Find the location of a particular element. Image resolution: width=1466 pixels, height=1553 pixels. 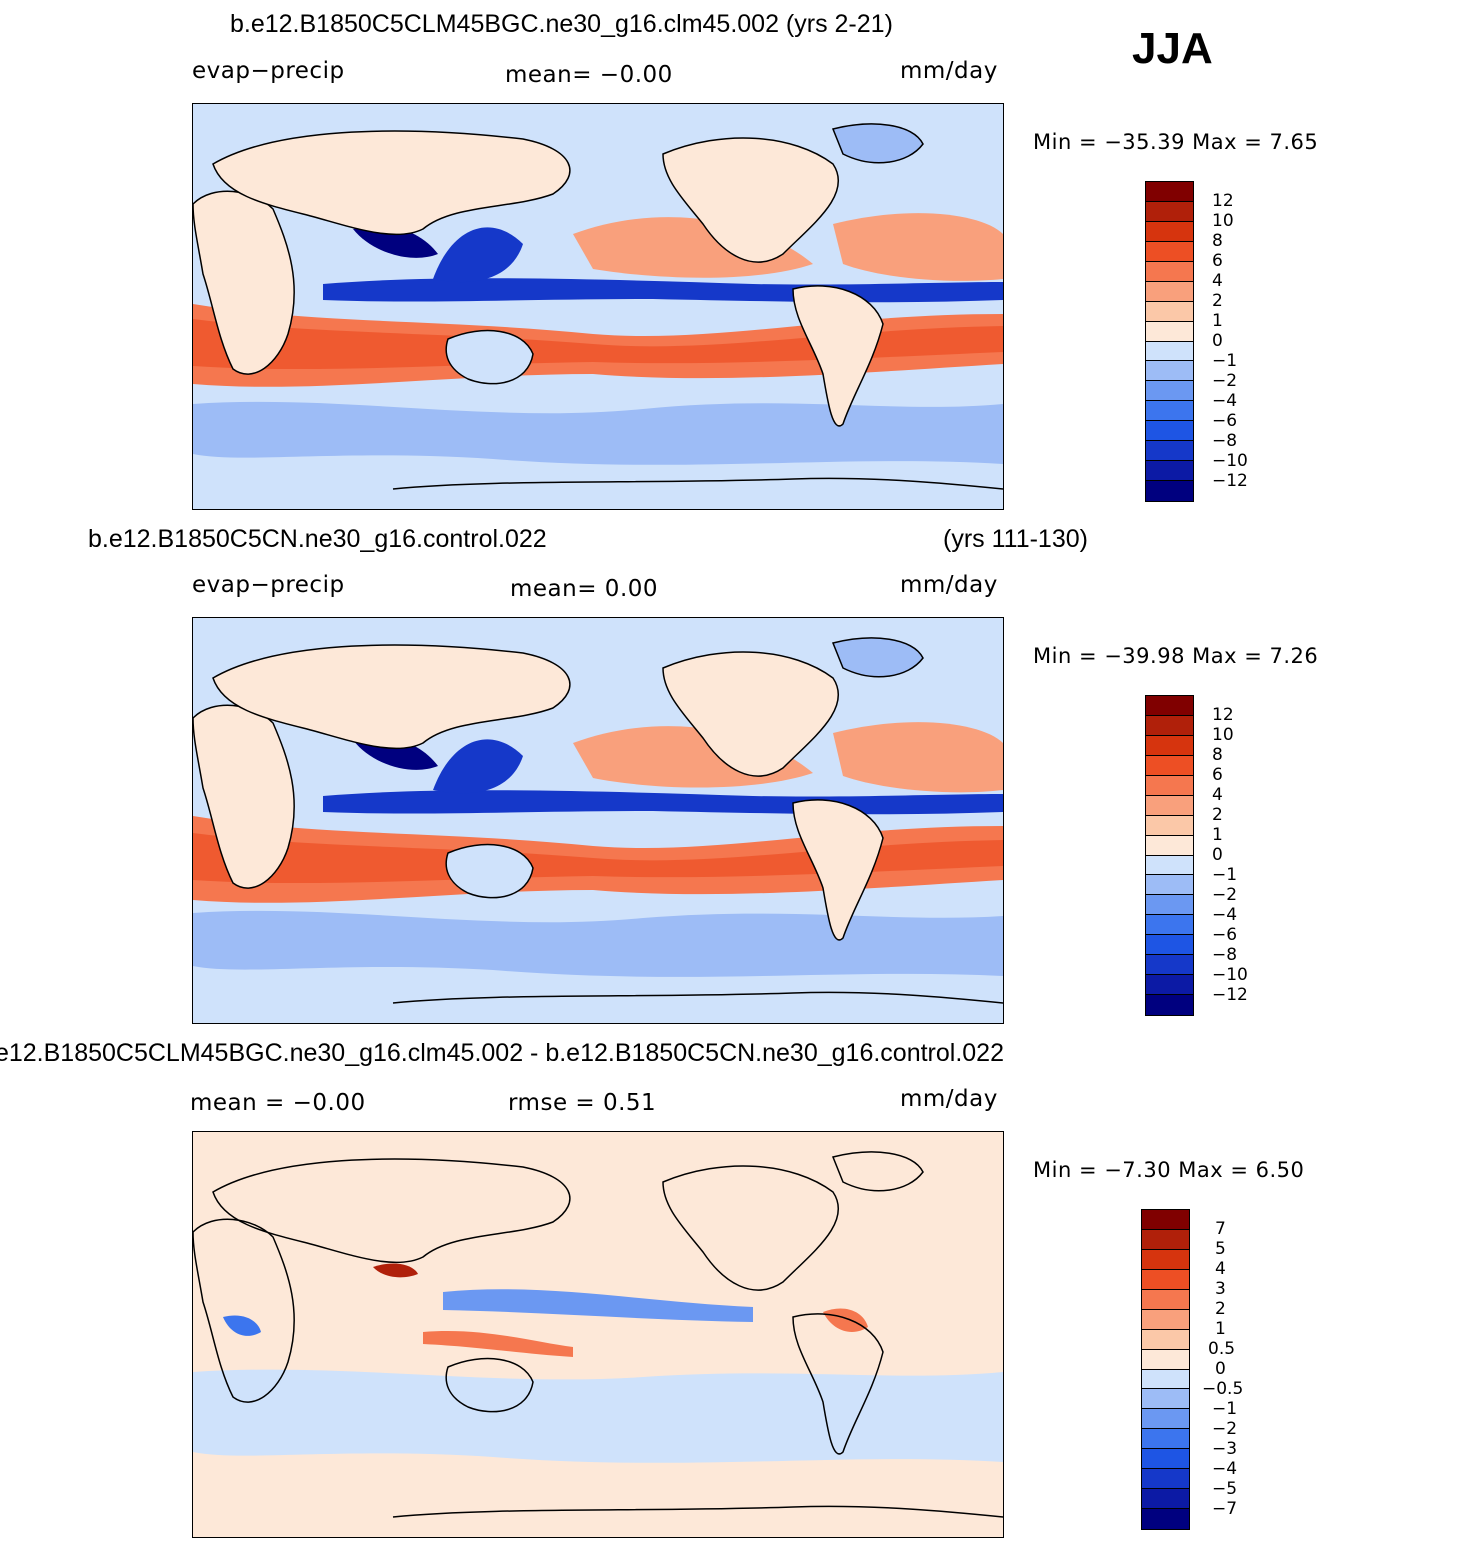

panel3-tick: −4 is located at coordinates (1225, 1469).